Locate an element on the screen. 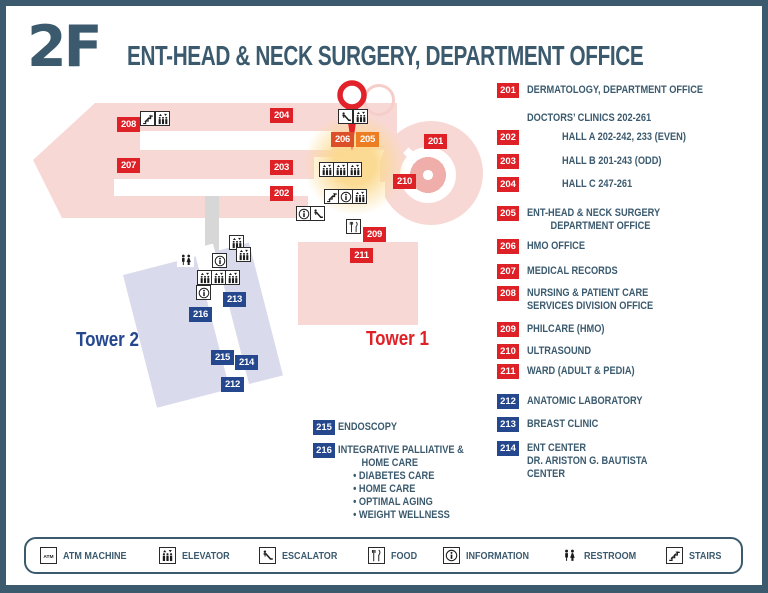 Image resolution: width=768 pixels, height=593 pixels. room-number-badge: 204 is located at coordinates (508, 184).